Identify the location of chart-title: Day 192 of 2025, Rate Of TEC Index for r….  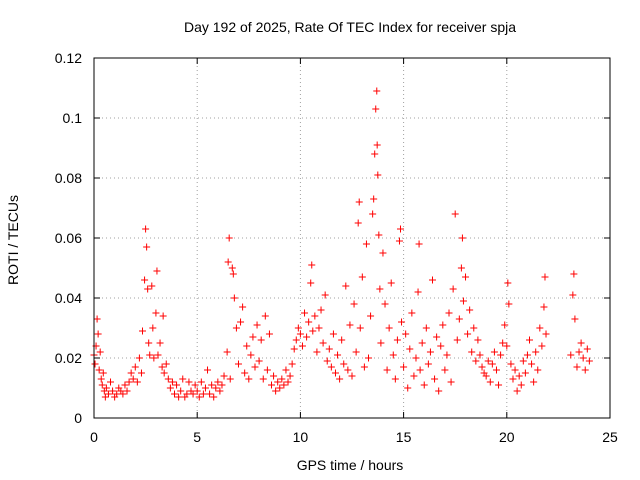
(350, 27).